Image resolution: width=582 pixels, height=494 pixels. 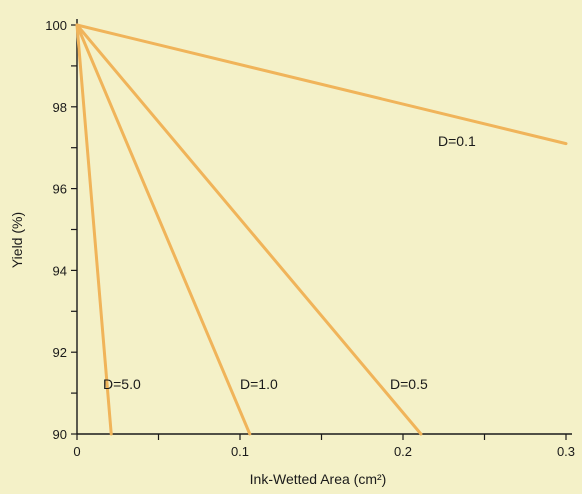 What do you see at coordinates (457, 141) in the screenshot?
I see `series-label: D=0.1` at bounding box center [457, 141].